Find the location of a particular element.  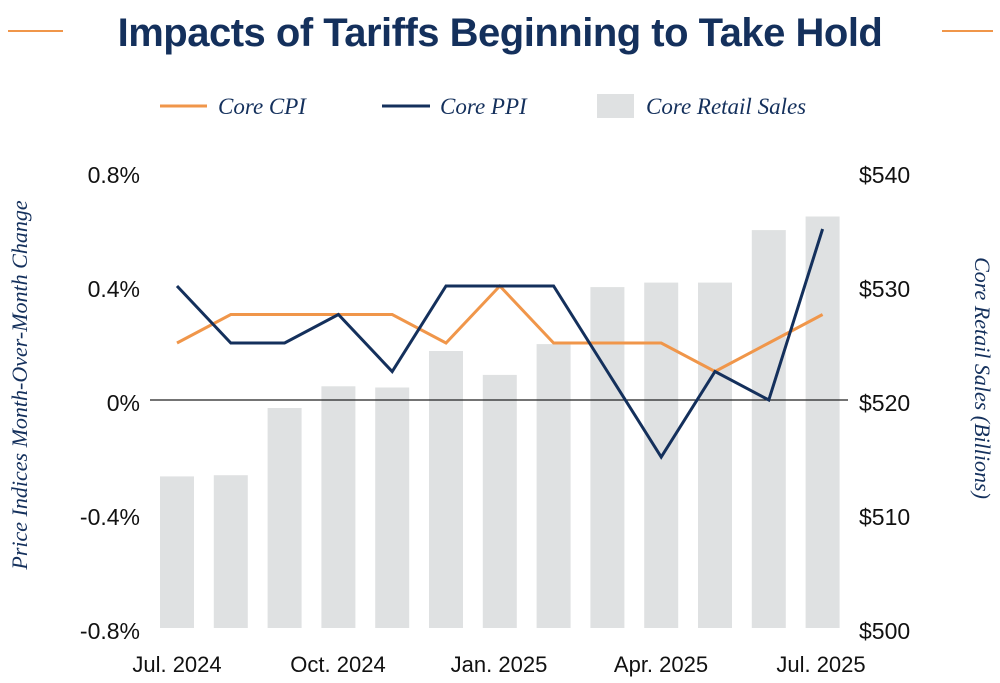

y-right-tick: $540 is located at coordinates (884, 175).